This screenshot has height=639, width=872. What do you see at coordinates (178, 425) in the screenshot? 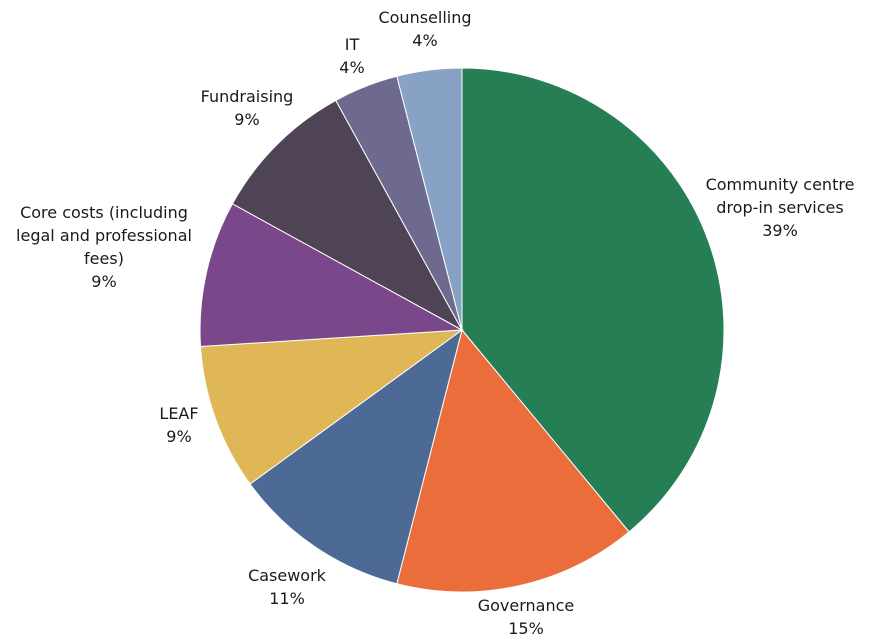
I see `slice-label-3: LEAF 9%` at bounding box center [178, 425].